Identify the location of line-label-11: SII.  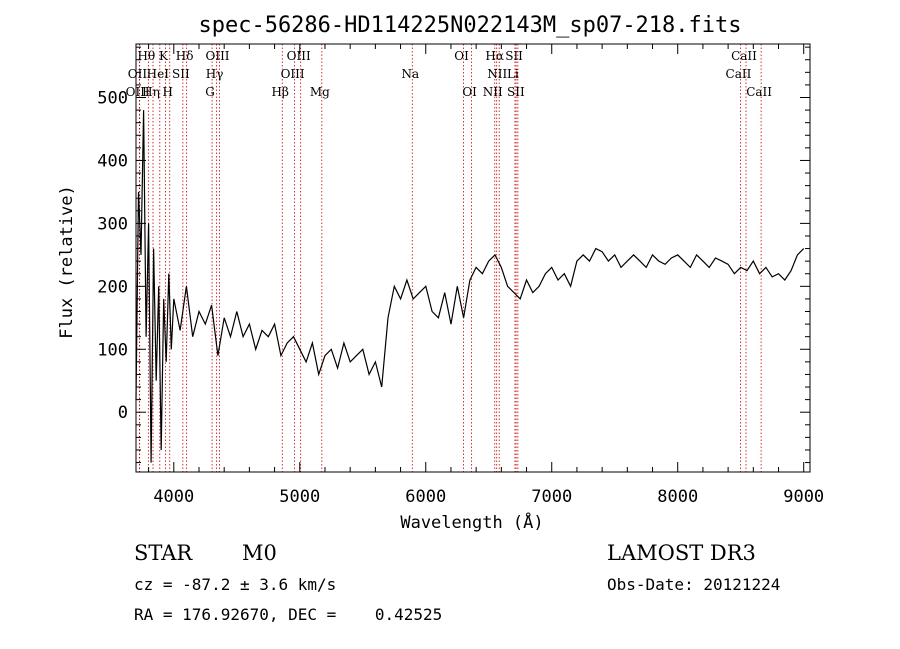
(181, 74).